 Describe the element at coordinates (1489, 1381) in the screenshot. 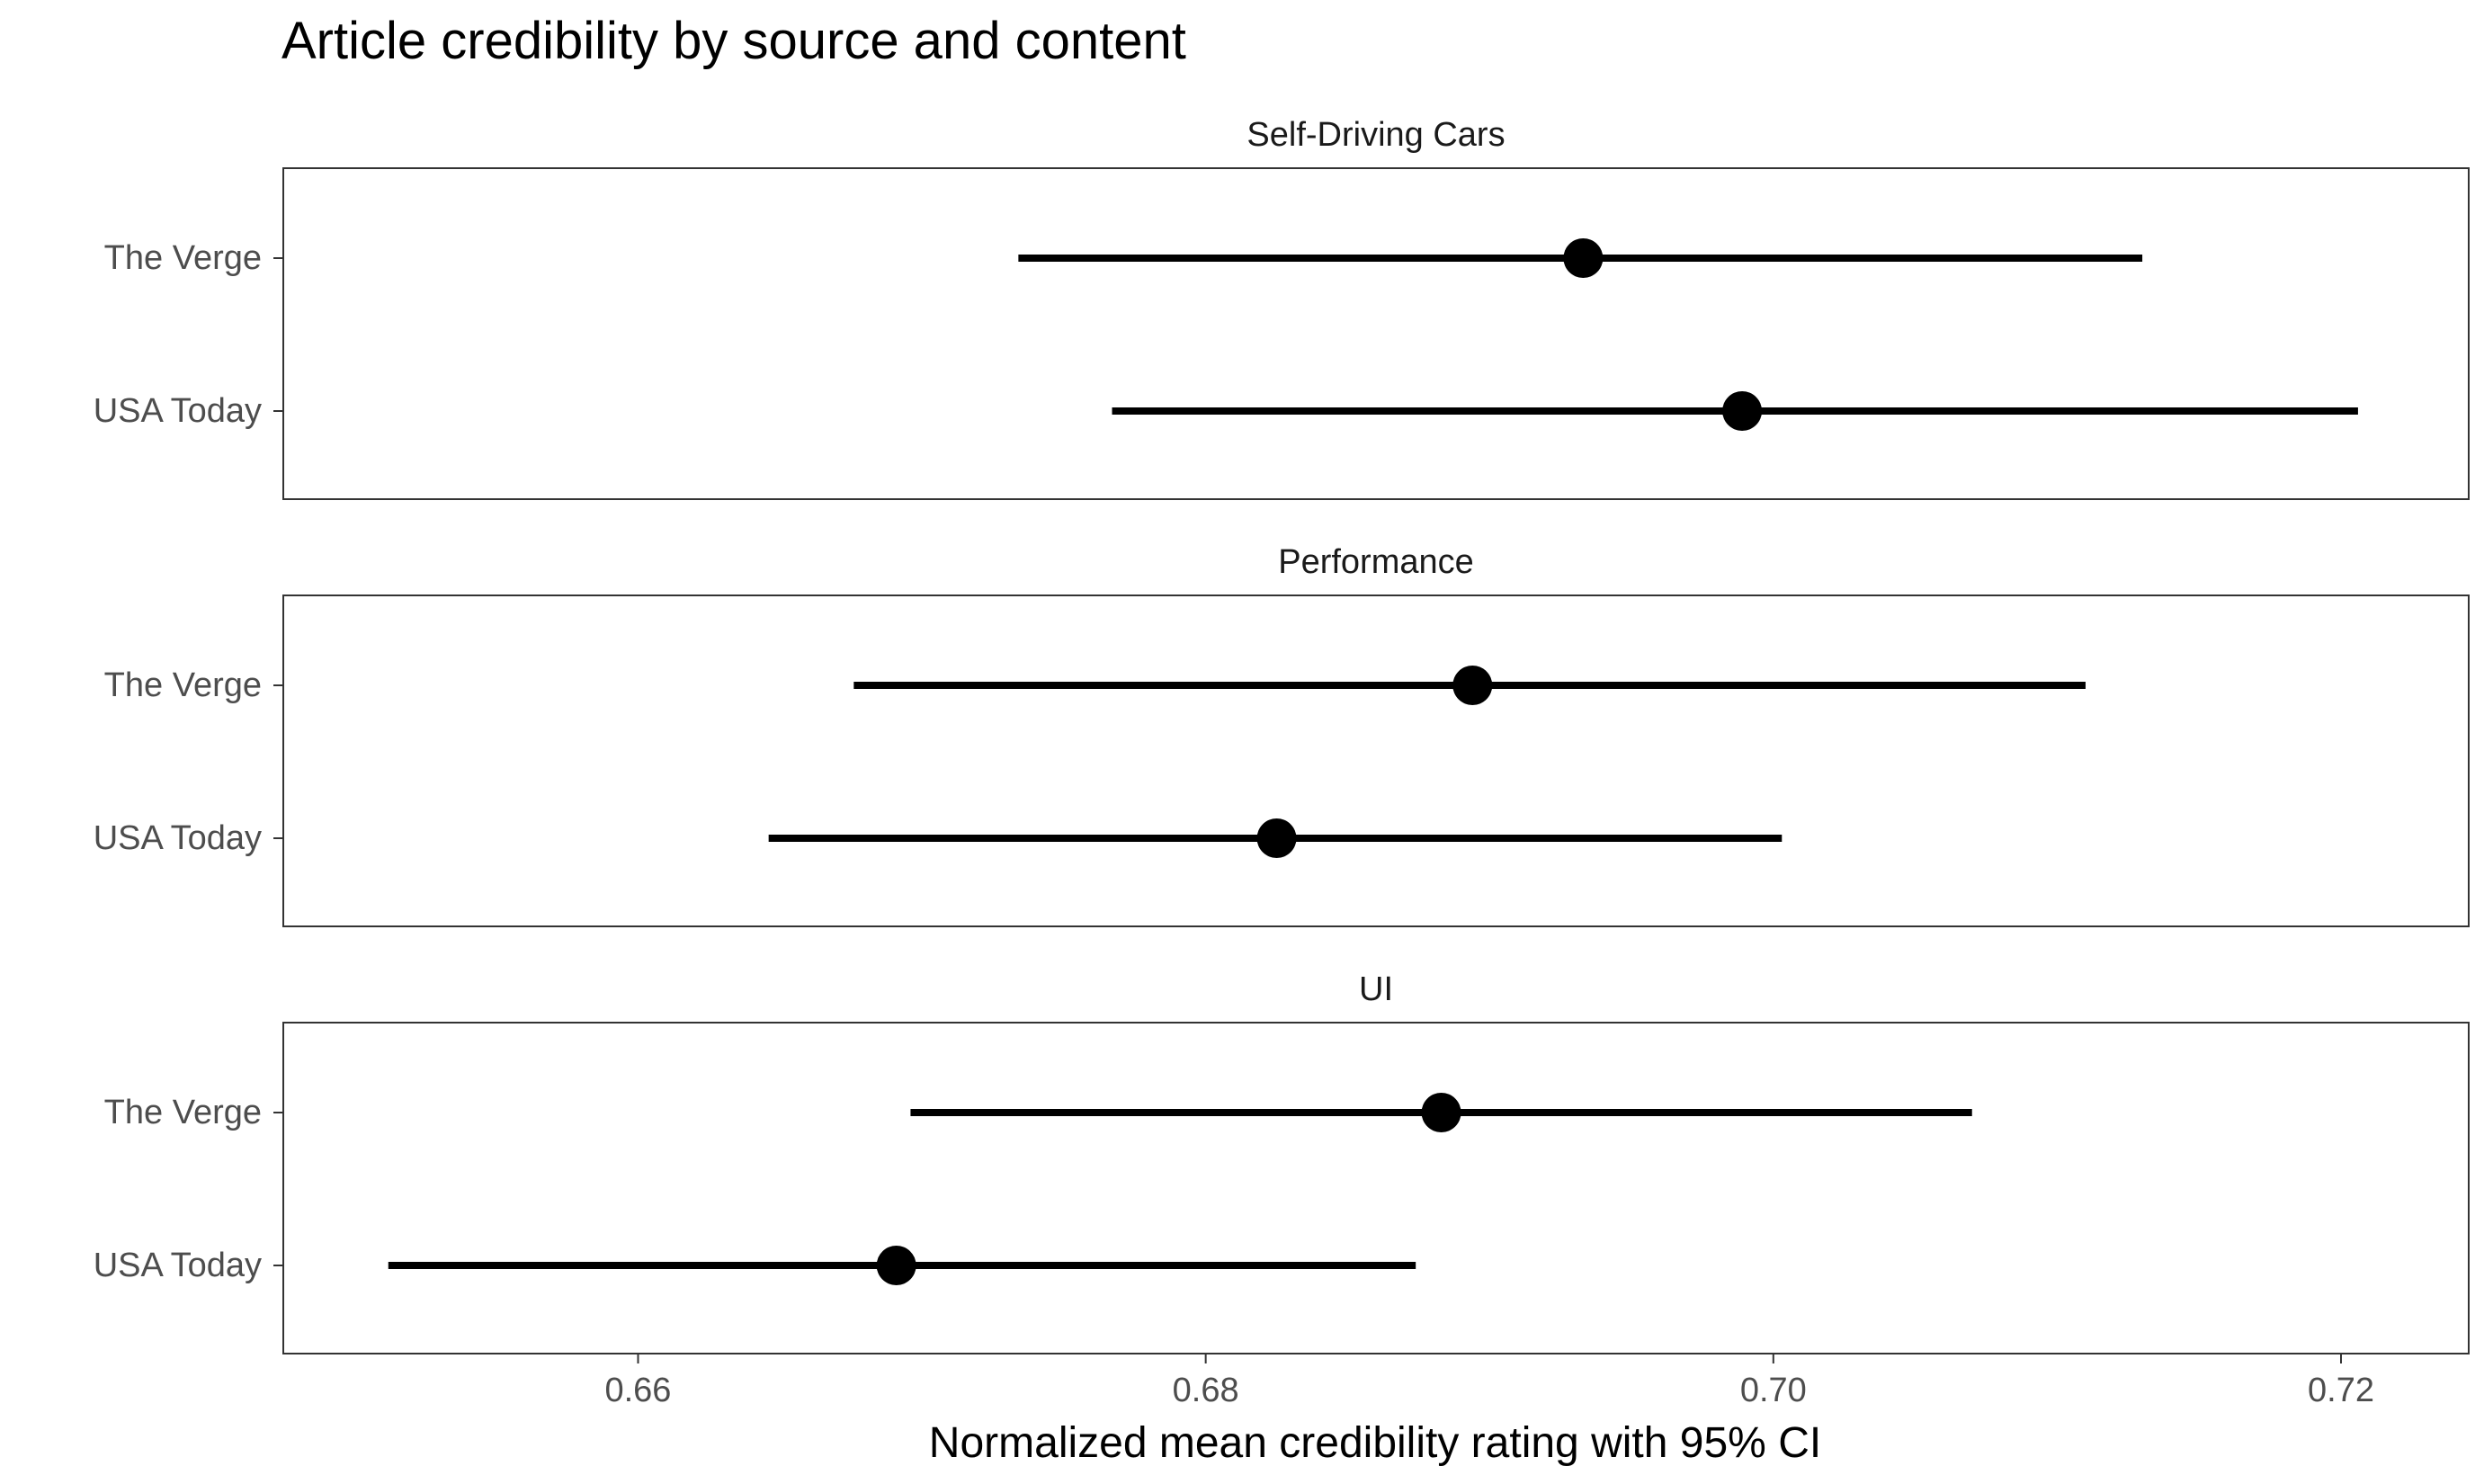

I see `x-axis: 0.66 0.68 0.70 0.72` at that location.